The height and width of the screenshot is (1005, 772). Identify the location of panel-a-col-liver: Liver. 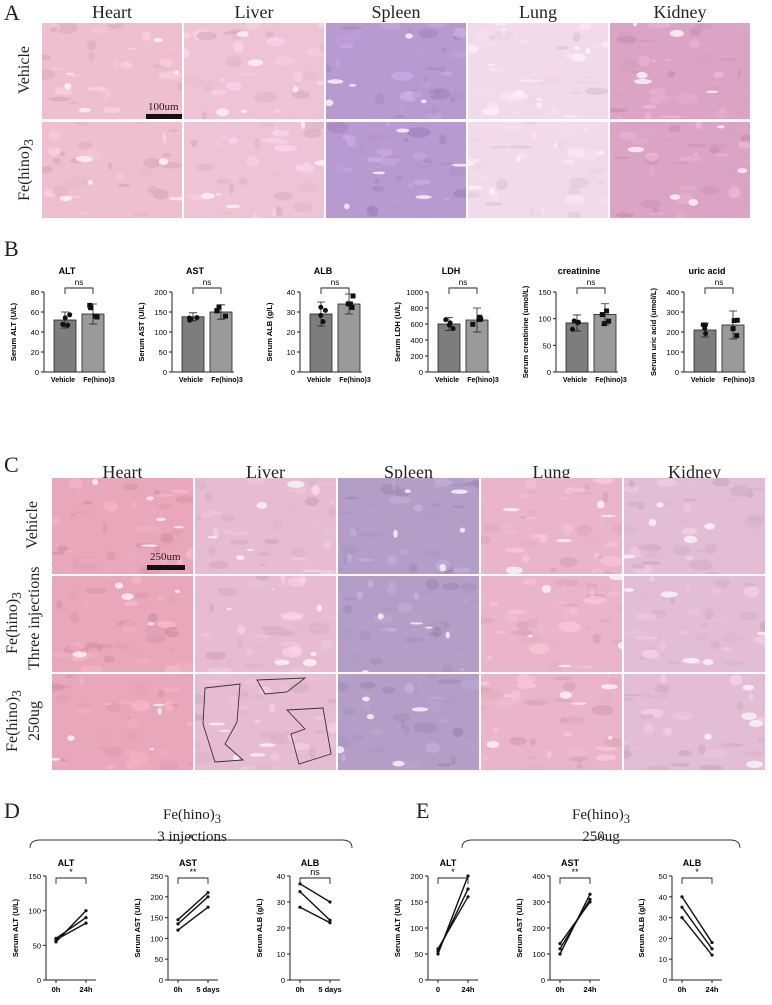
(254, 12).